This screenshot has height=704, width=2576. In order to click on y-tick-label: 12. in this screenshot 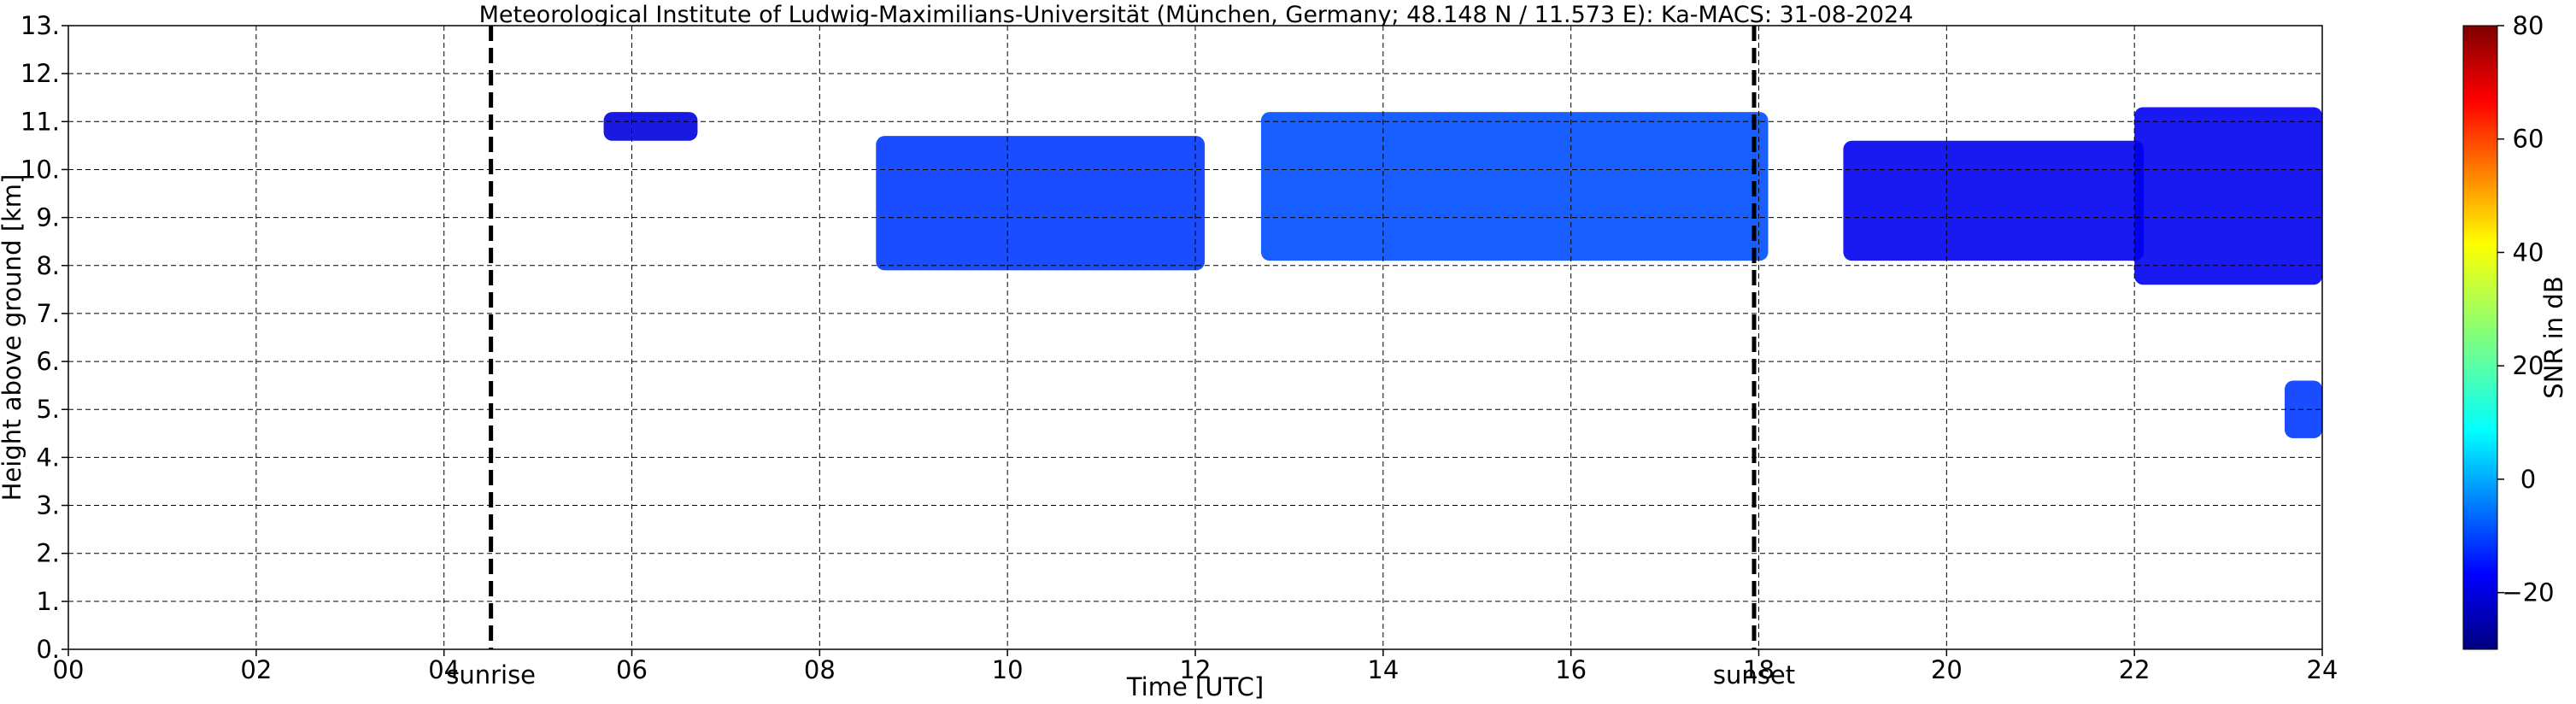, I will do `click(40, 73)`.